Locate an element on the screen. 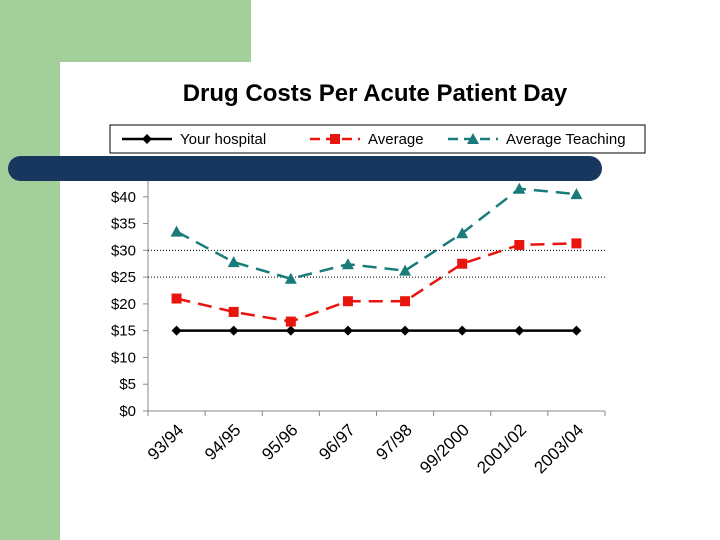 This screenshot has width=720, height=540. series-average-teaching is located at coordinates (376, 233).